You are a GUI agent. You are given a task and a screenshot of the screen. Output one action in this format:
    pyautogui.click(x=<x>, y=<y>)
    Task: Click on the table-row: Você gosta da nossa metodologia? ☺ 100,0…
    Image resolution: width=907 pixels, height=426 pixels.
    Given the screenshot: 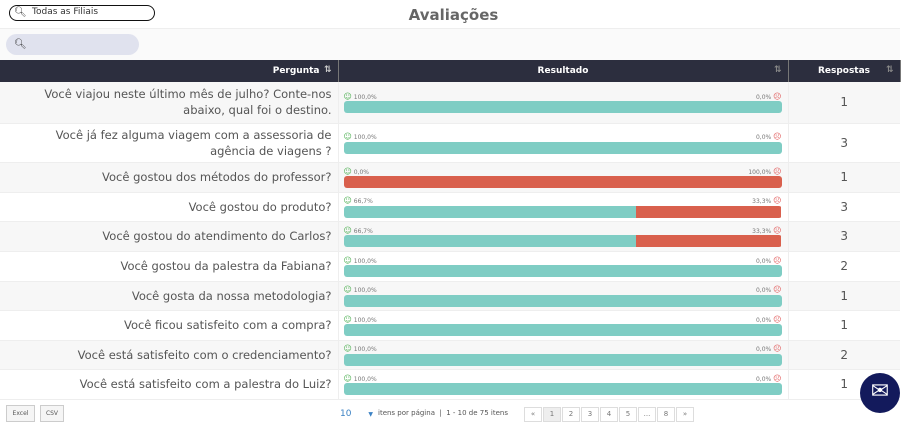 What is the action you would take?
    pyautogui.click(x=450, y=296)
    